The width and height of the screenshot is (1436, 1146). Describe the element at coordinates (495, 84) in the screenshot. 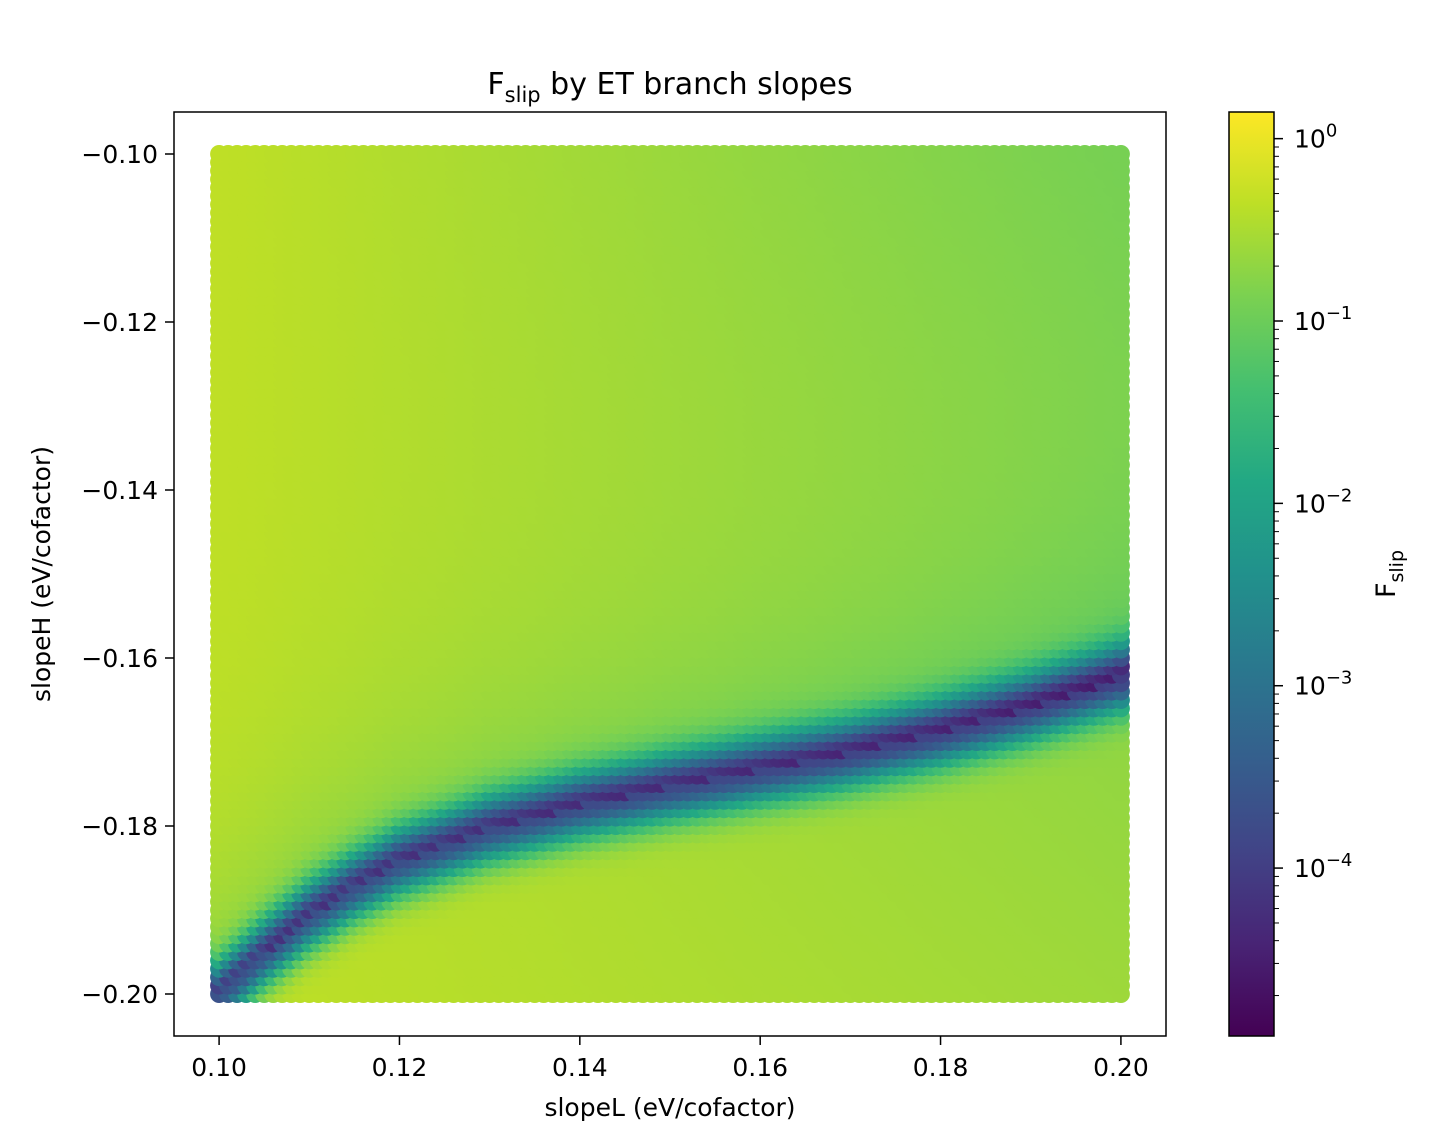

I see `title-main: F` at that location.